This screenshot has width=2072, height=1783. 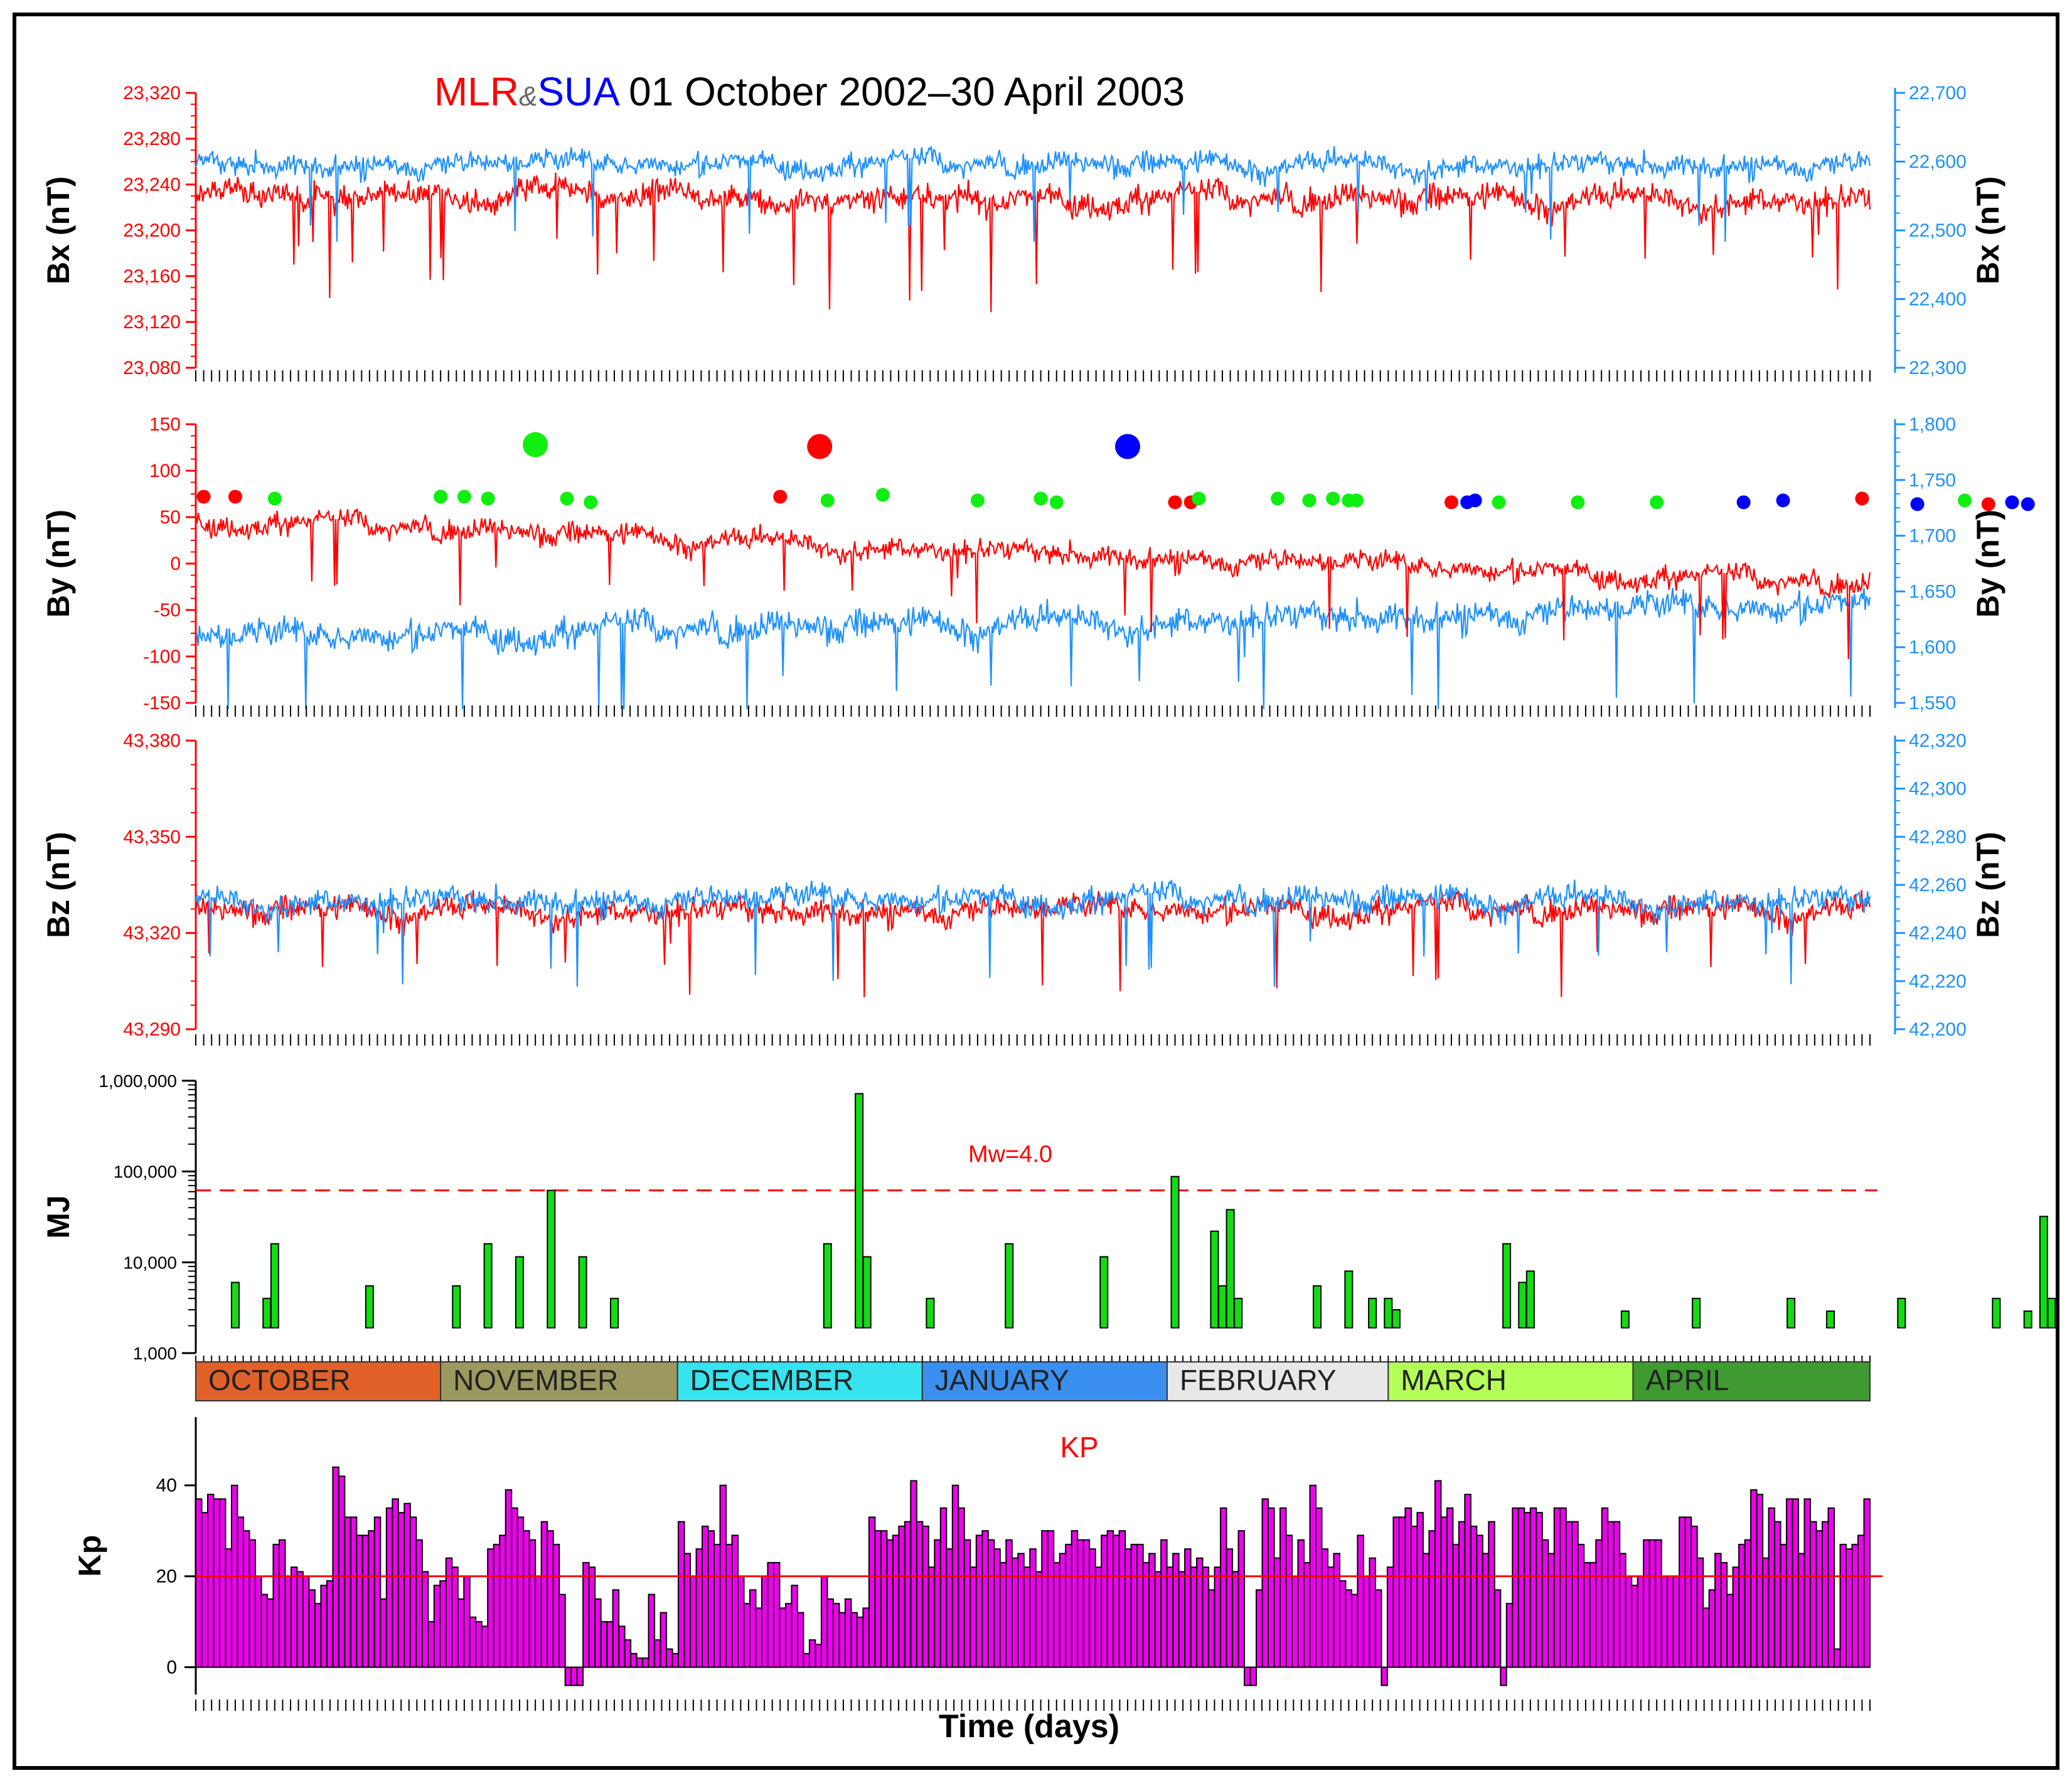 I want to click on xlabel-time: Time (days), so click(x=1029, y=1726).